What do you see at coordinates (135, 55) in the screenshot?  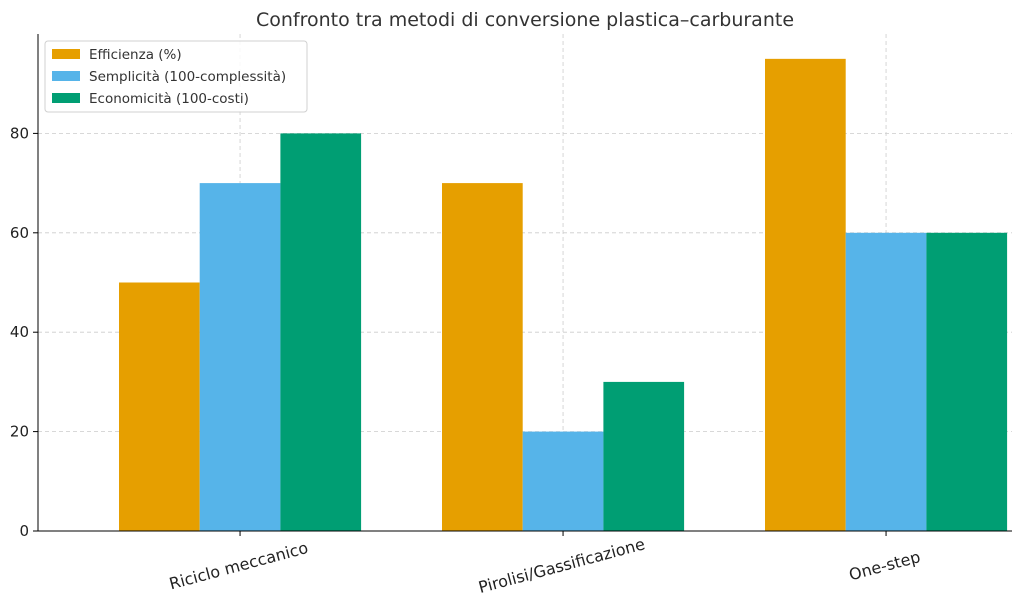 I see `legend-label: Efficienza (%)` at bounding box center [135, 55].